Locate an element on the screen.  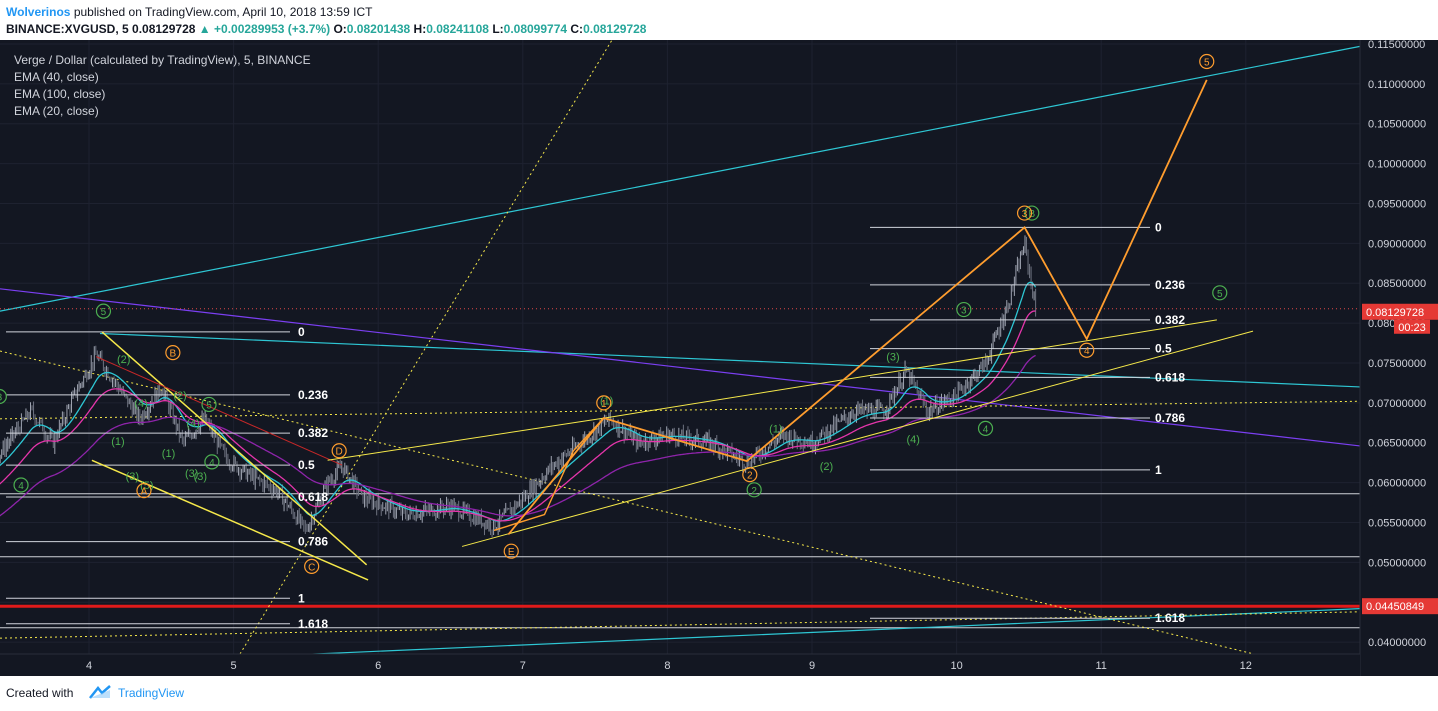
wave-orange-label: C is located at coordinates (311, 567).